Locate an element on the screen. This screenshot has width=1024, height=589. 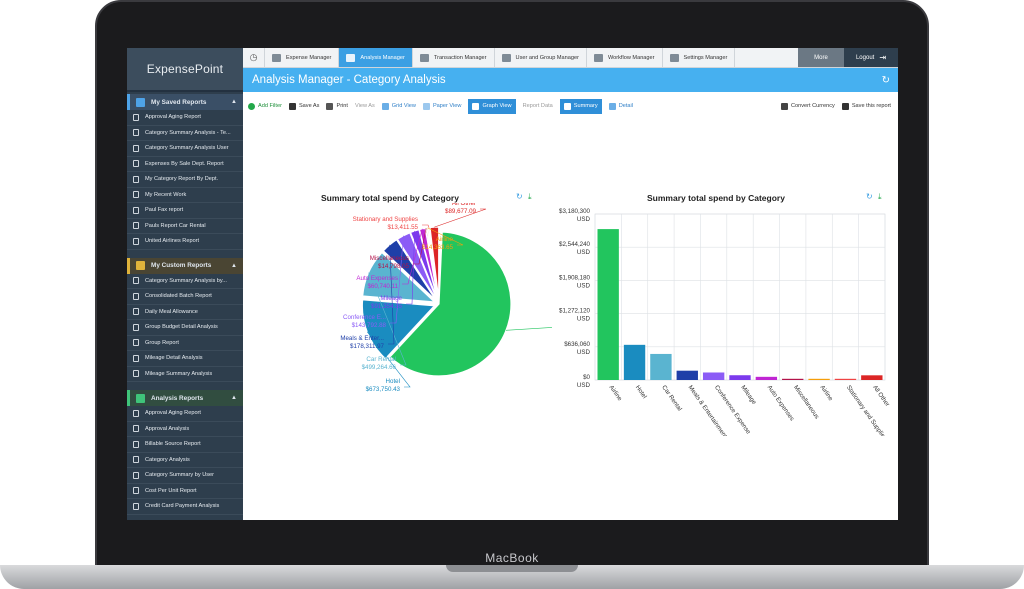
sidebar-item: Expenses By Sale Dept. Report is located at coordinates (185, 164).